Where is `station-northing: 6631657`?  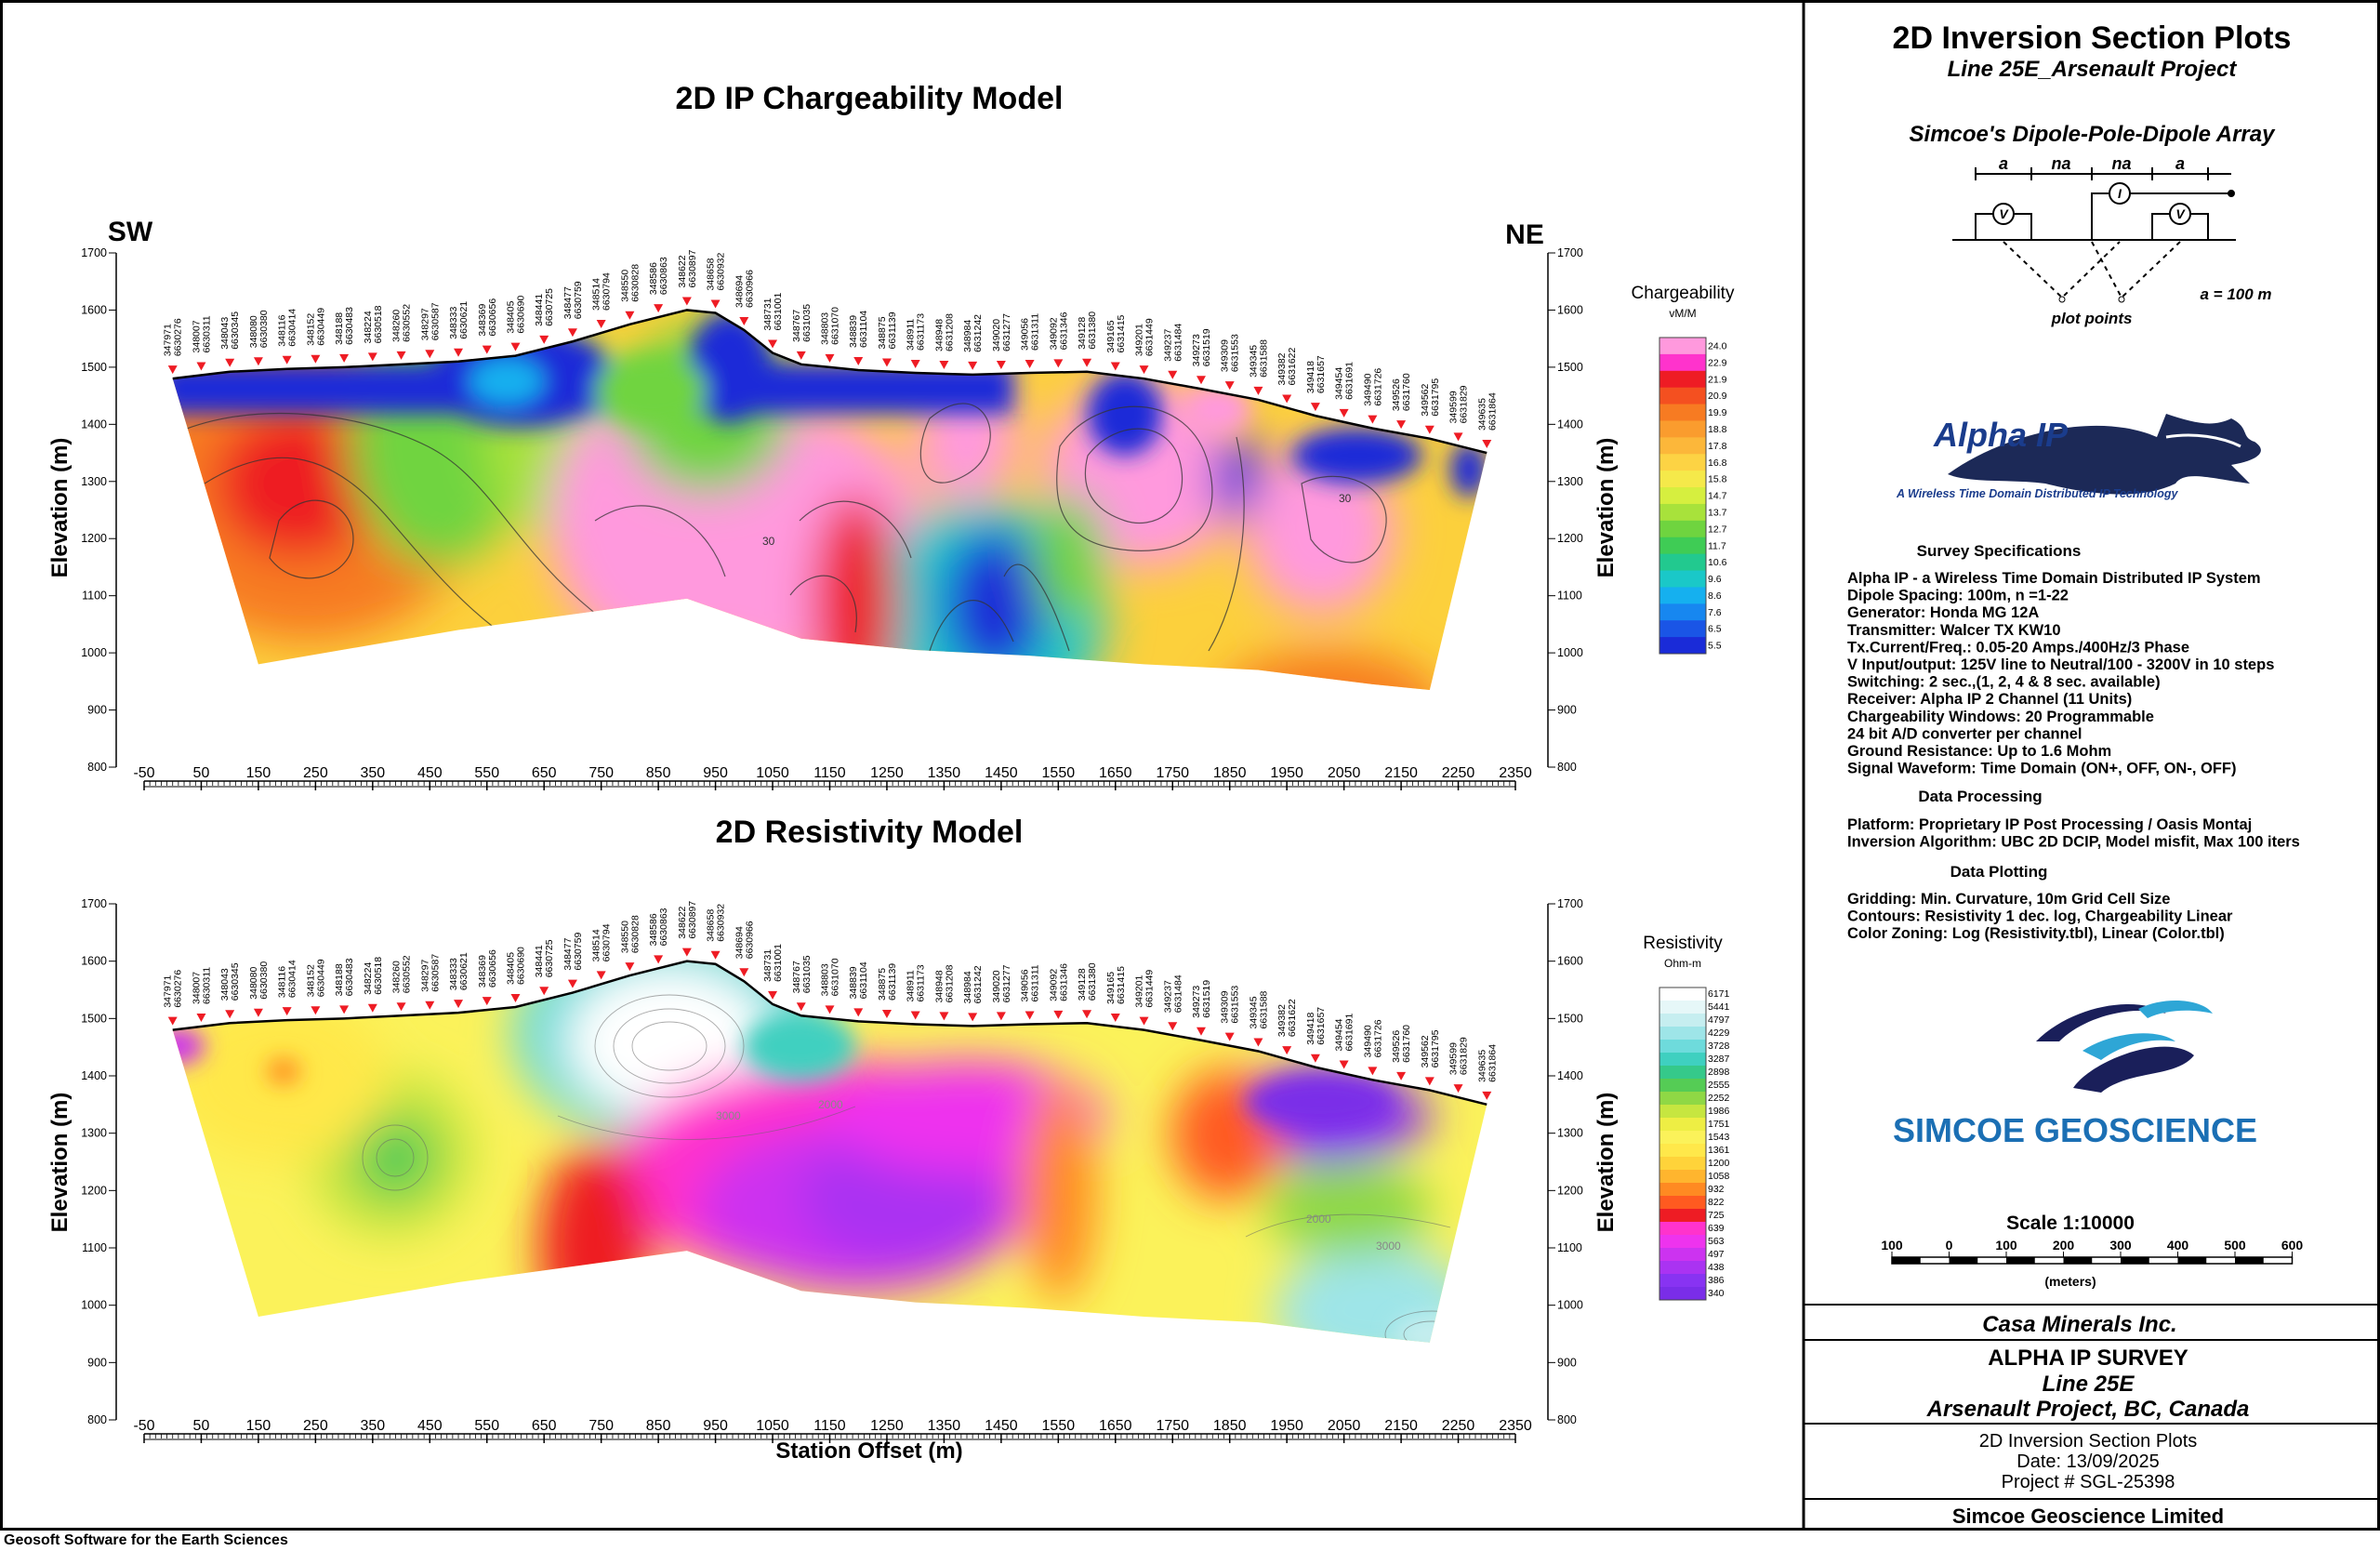
station-northing: 6631657 is located at coordinates (1321, 374).